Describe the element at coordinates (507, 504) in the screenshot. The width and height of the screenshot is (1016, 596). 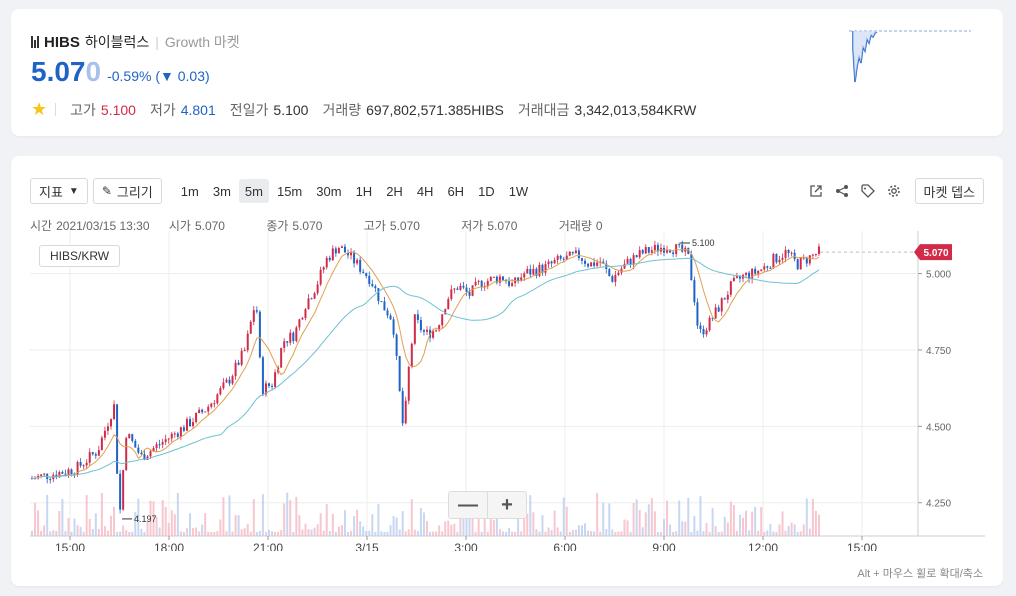
I see `zoom-in-button: +` at that location.